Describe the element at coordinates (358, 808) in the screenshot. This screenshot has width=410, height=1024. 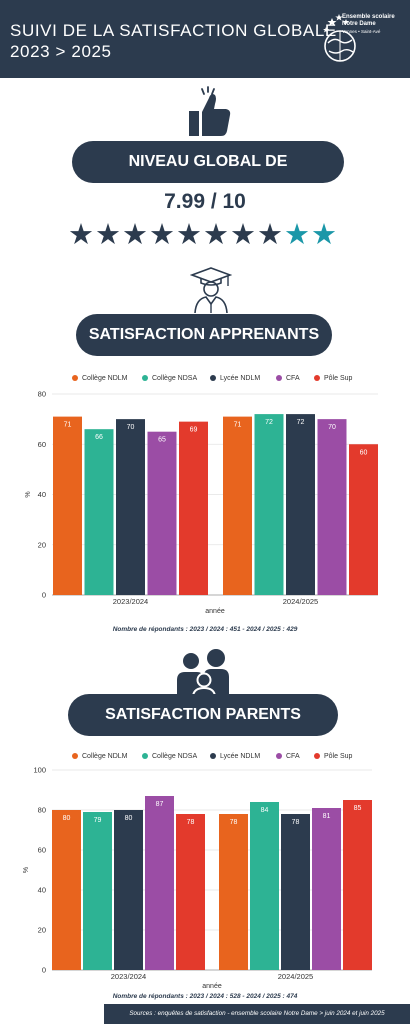
I see `bar-value-label: 85` at that location.